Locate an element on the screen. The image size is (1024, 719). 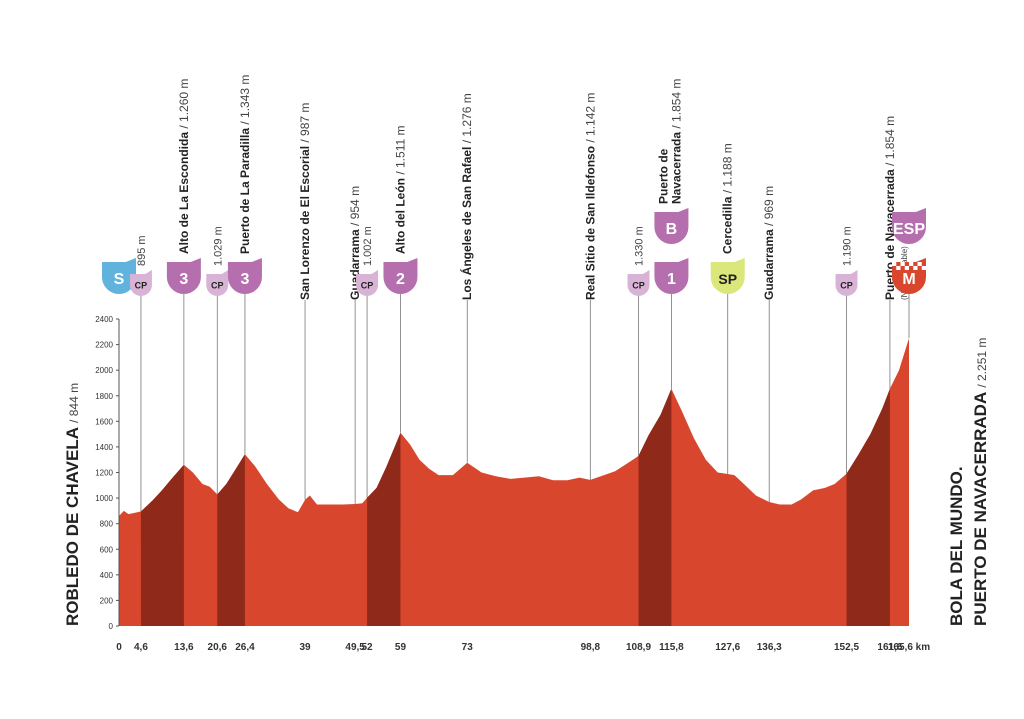
waypoint-2-label: 895 m is located at coordinates (142, 250).